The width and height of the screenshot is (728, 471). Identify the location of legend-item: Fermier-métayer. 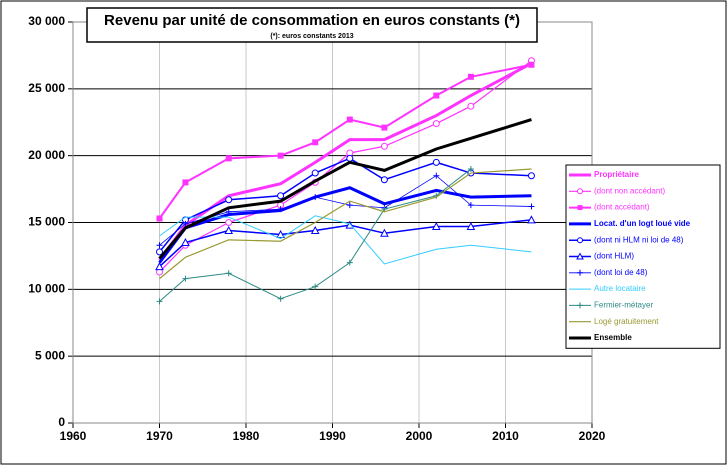
(611, 305).